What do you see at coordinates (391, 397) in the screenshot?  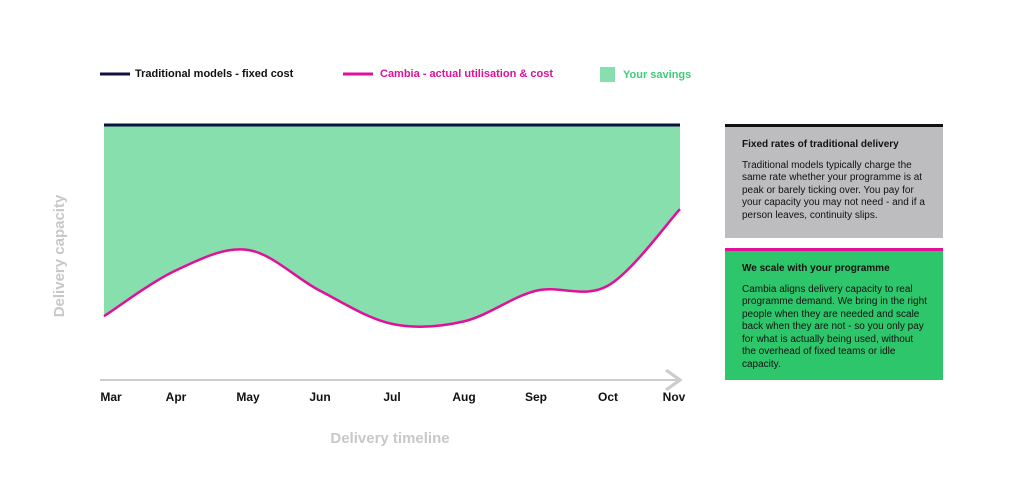 I see `x-tick-label: Jul` at bounding box center [391, 397].